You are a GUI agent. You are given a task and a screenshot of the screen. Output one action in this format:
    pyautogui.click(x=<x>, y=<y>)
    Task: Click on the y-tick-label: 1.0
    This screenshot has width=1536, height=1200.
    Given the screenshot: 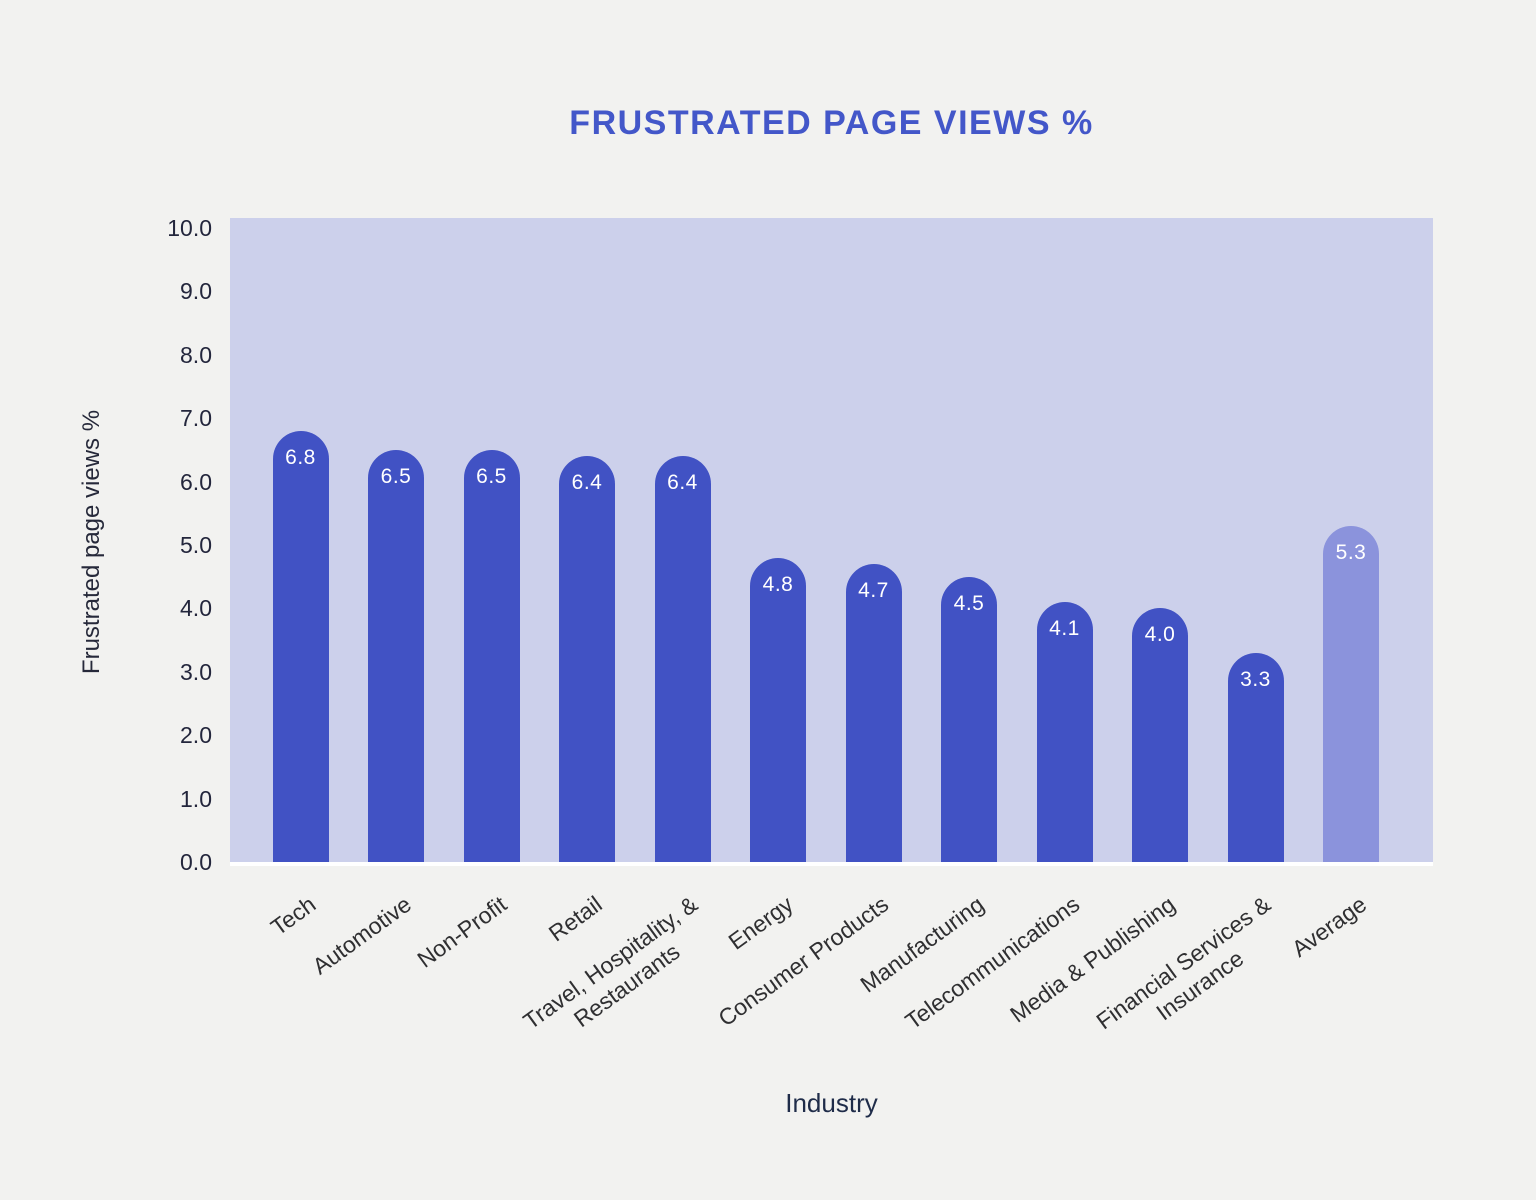 What is the action you would take?
    pyautogui.click(x=196, y=798)
    